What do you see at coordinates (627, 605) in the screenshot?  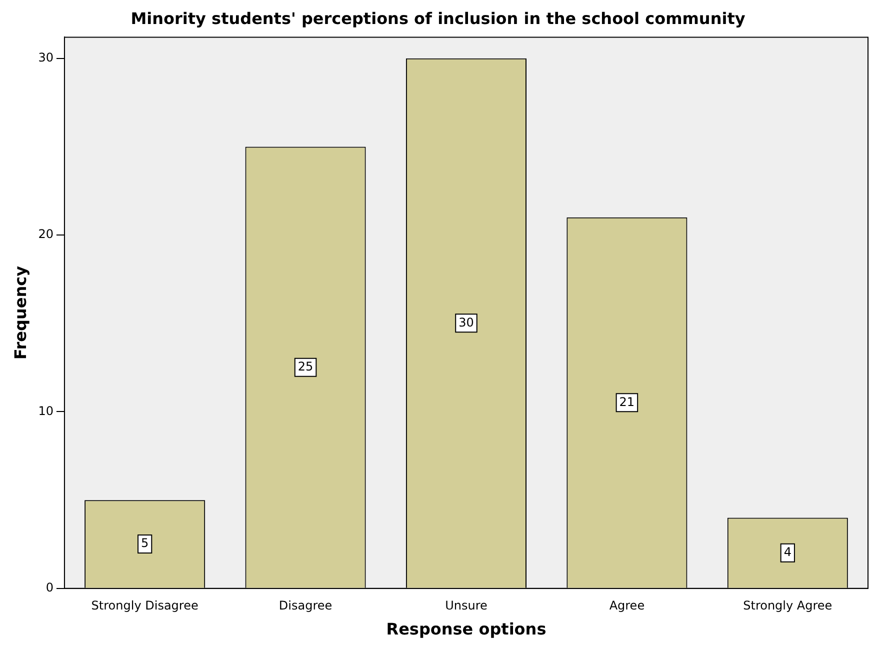 I see `x-tick-label: Agree` at bounding box center [627, 605].